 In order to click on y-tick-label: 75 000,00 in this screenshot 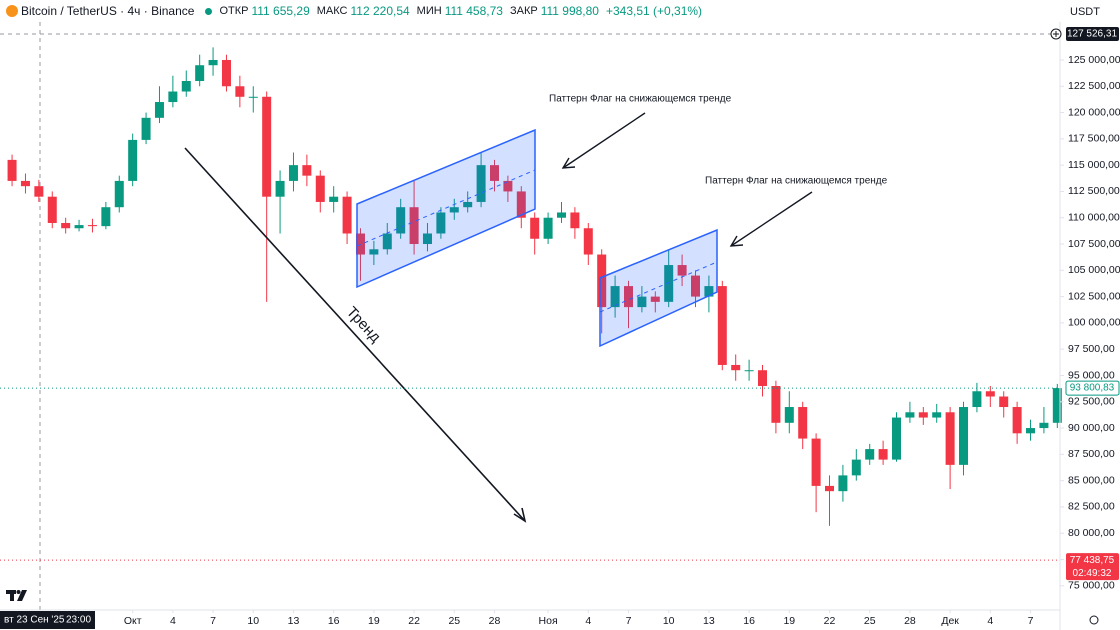, I will do `click(1091, 586)`.